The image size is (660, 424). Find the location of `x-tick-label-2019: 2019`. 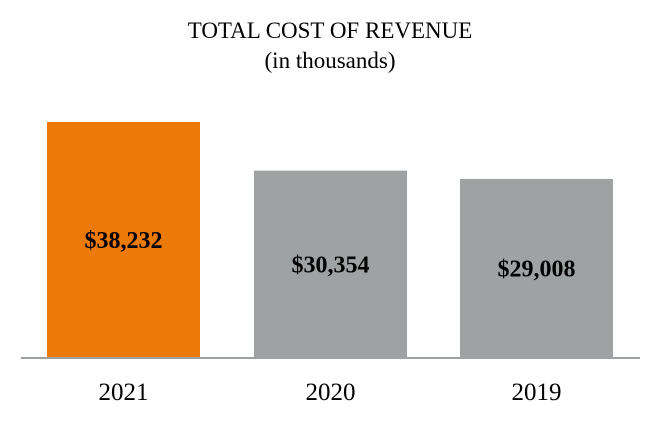

x-tick-label-2019: 2019 is located at coordinates (537, 392).